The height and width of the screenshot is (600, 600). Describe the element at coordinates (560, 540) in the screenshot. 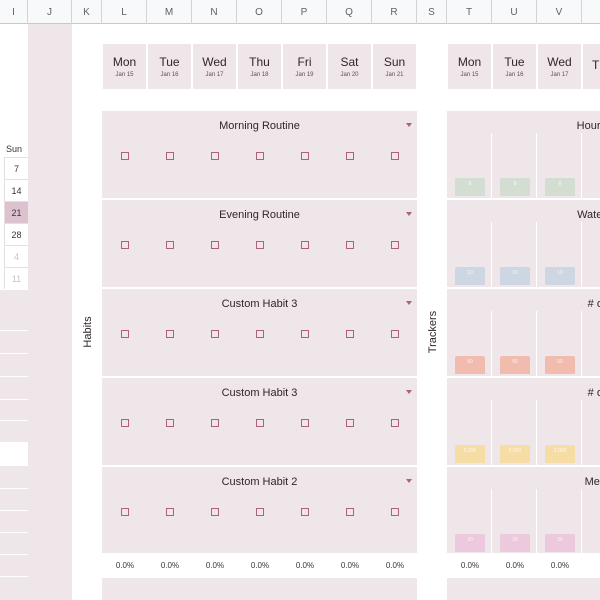

I see `tracker-bar-value: 30` at that location.